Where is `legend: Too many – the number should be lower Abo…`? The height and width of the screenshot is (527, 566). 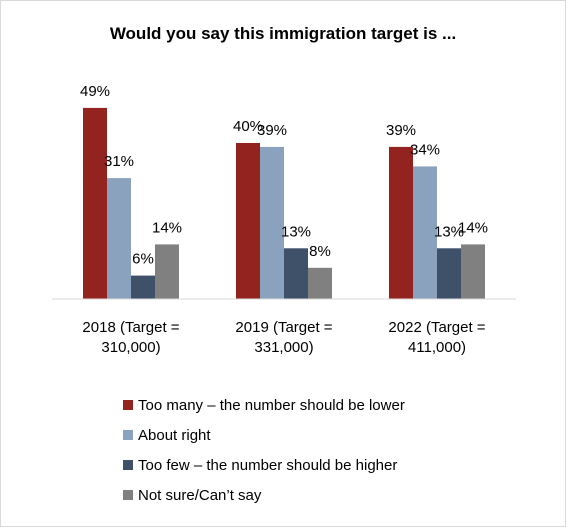 legend: Too many – the number should be lower Abo… is located at coordinates (264, 450).